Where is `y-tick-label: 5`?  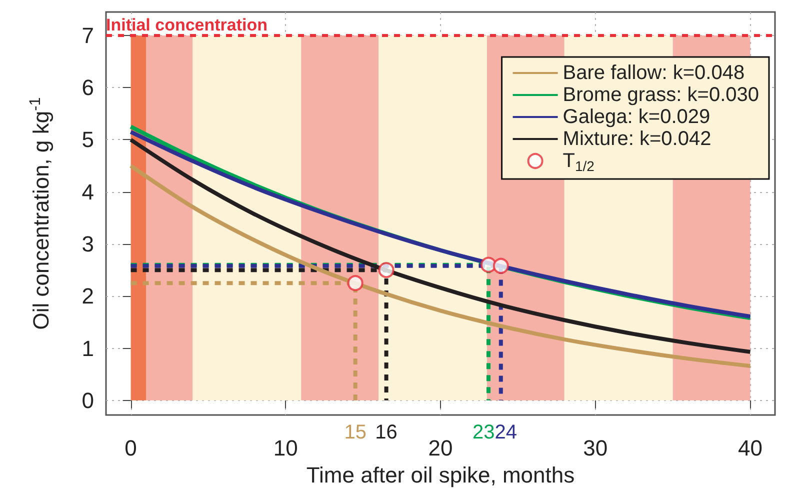
y-tick-label: 5 is located at coordinates (88, 139).